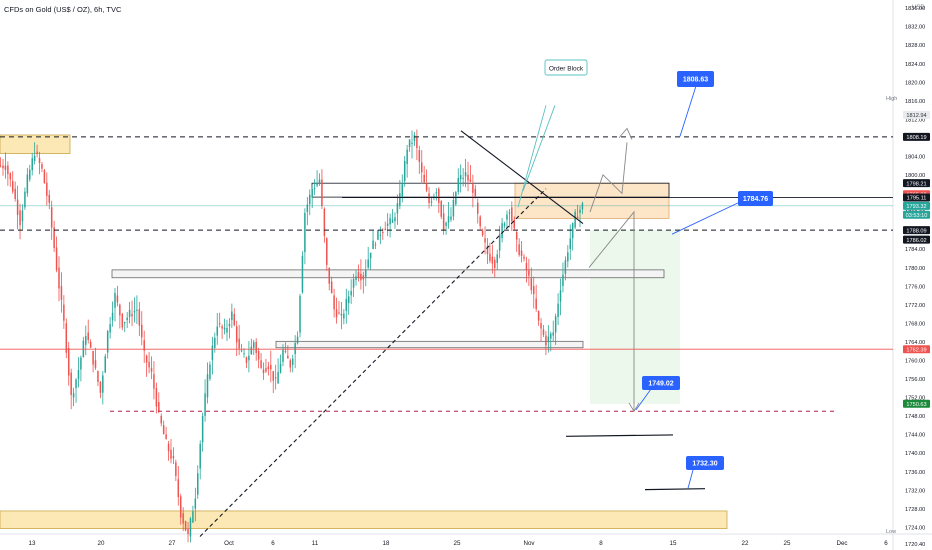 The image size is (932, 550). I want to click on order-block-callout, so click(566, 67).